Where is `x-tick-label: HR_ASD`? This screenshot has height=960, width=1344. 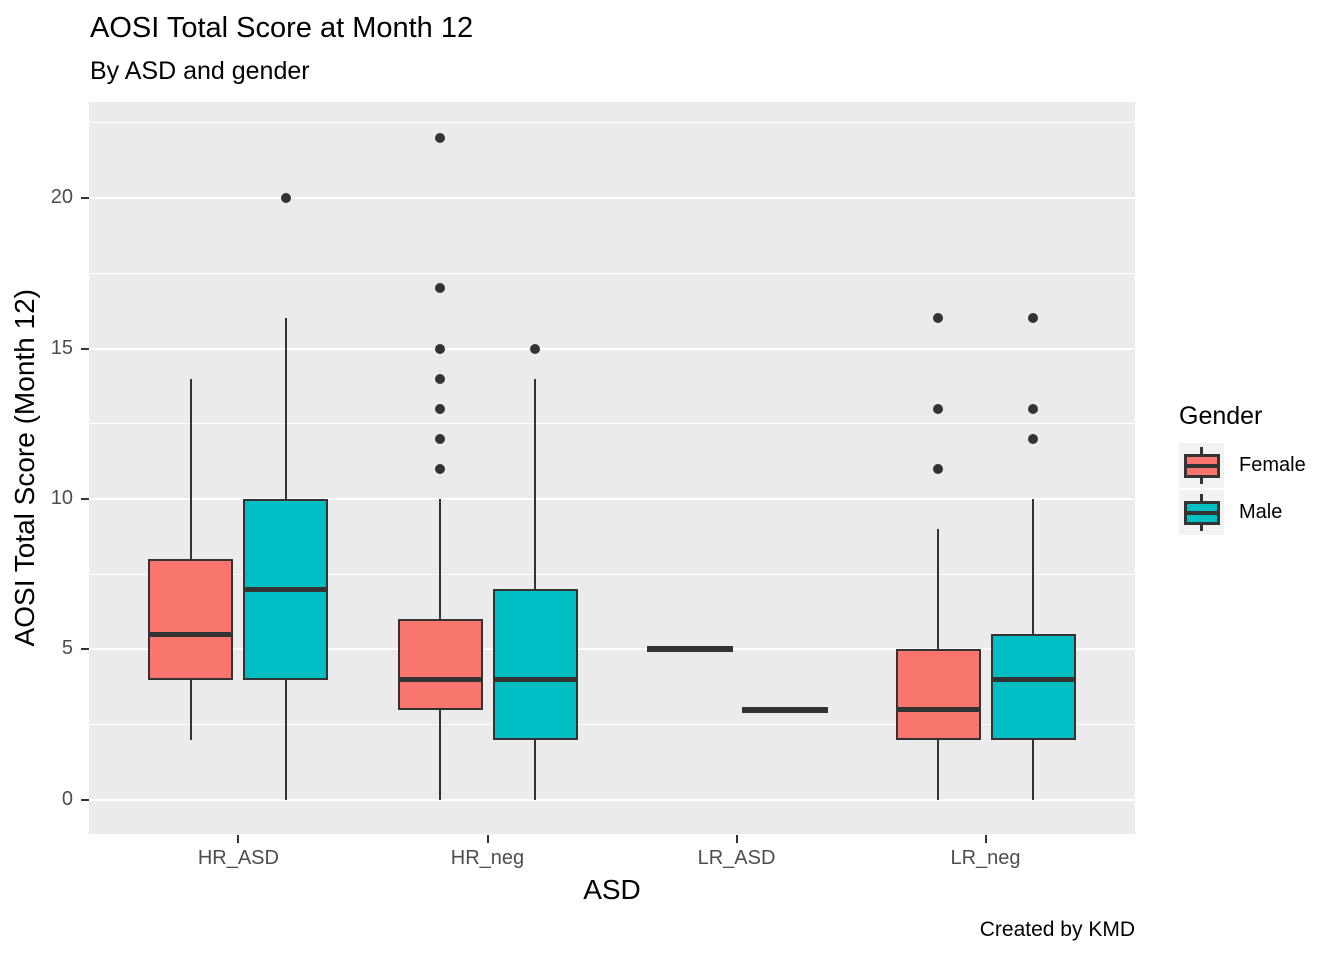 x-tick-label: HR_ASD is located at coordinates (238, 858).